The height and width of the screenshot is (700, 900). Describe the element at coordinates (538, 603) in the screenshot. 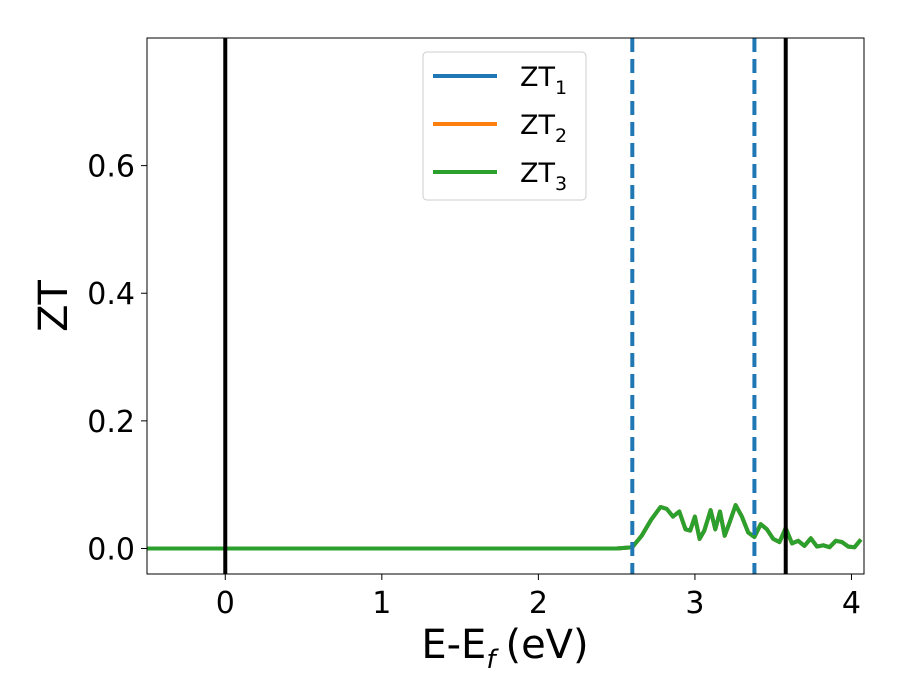

I see `x-tick-label: 2` at that location.